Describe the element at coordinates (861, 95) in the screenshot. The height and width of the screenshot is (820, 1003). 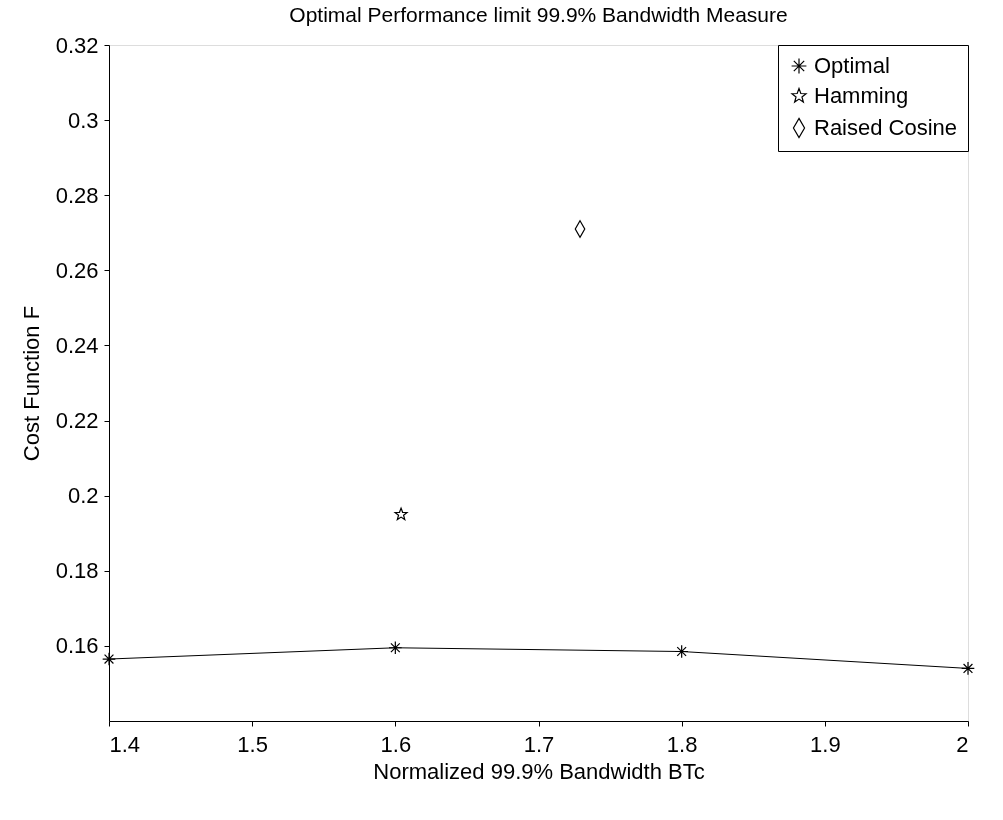
I see `legend-label: Hamming` at that location.